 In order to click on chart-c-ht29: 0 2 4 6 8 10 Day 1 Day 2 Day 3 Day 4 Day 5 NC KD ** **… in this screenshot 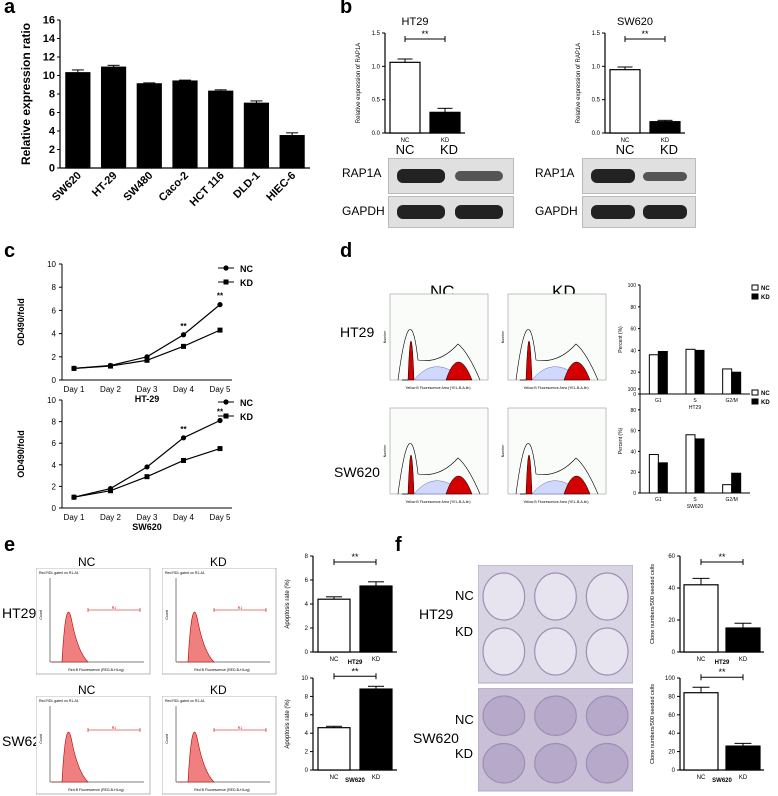, I will do `click(134, 332)`.